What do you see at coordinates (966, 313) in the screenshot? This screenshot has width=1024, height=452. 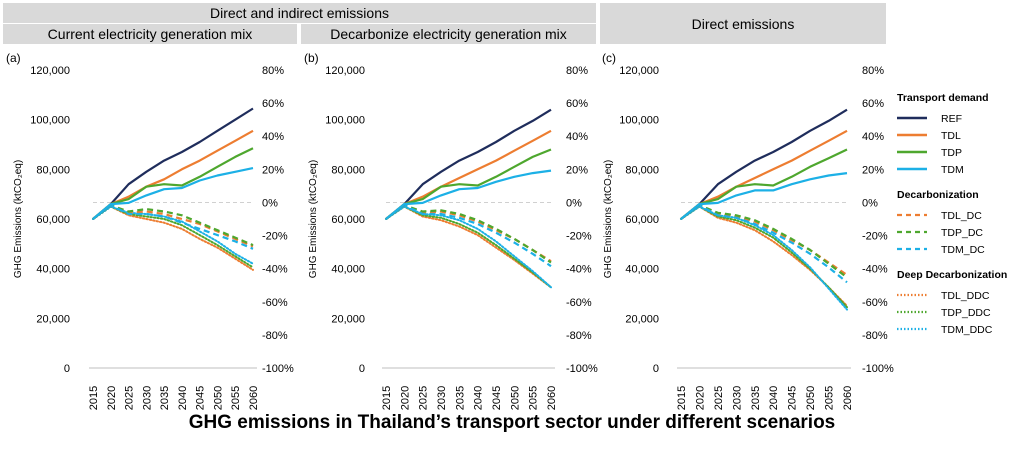 I see `legend-item-label: TDP_DDC` at bounding box center [966, 313].